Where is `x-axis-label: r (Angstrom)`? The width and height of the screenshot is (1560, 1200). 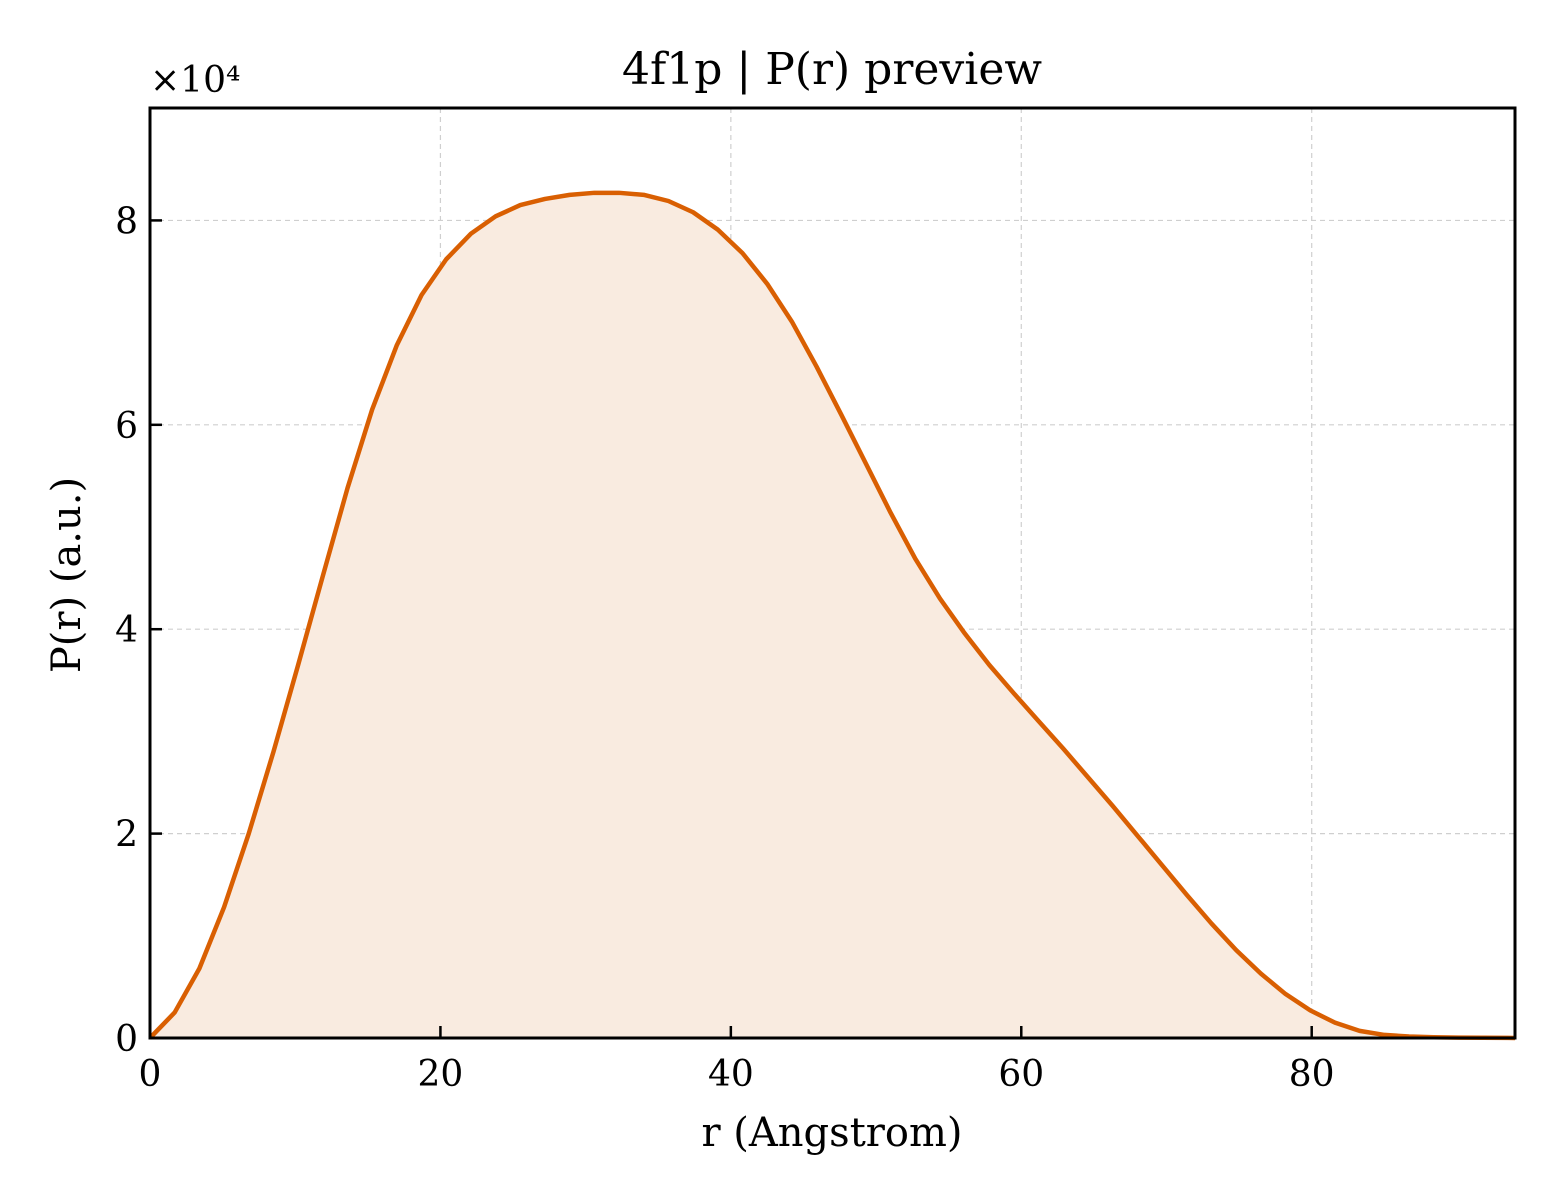 x-axis-label: r (Angstrom) is located at coordinates (831, 1133).